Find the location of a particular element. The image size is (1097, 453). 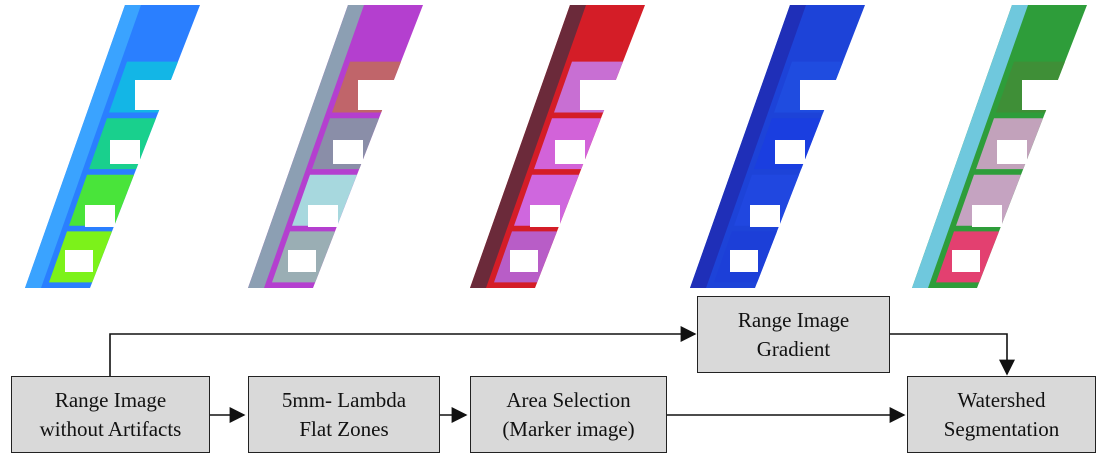

node-label-line: Gradient is located at coordinates (793, 348).